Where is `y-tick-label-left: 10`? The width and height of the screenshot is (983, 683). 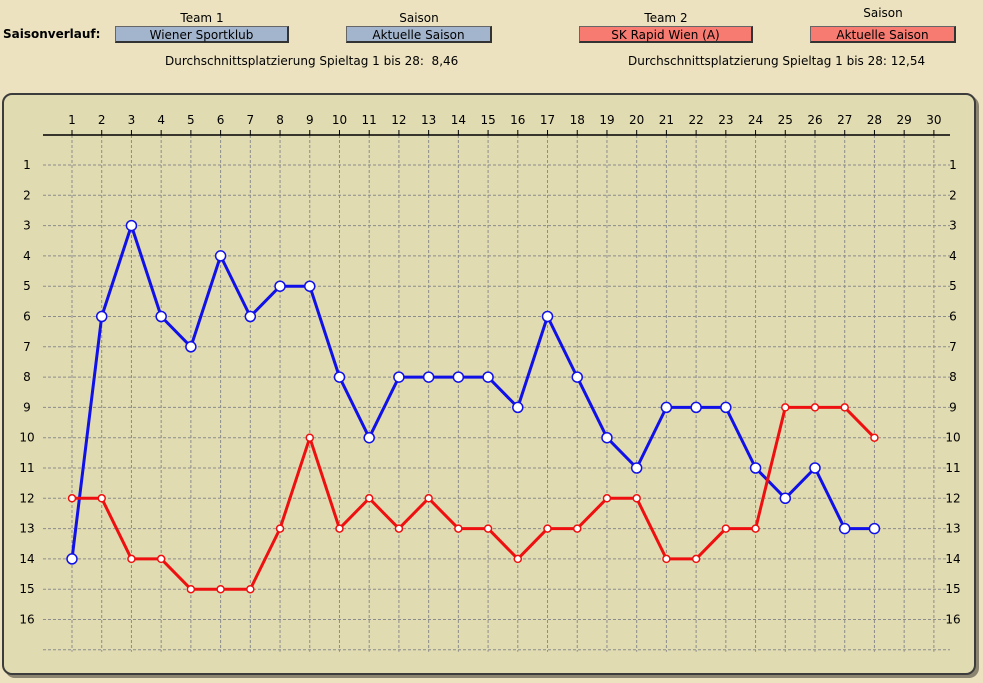 y-tick-label-left: 10 is located at coordinates (26, 438).